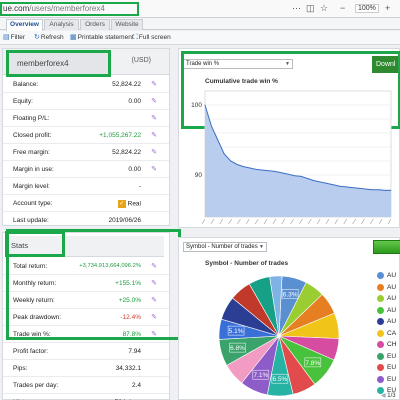 This screenshot has width=400, height=400. What do you see at coordinates (86, 334) in the screenshot?
I see `stats-row: Trade win %: 87.8% ✎` at bounding box center [86, 334].